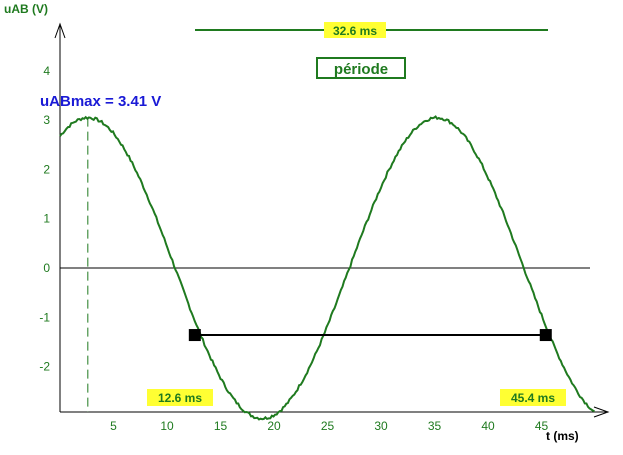  I want to click on x-tick-label: 5, so click(113, 426).